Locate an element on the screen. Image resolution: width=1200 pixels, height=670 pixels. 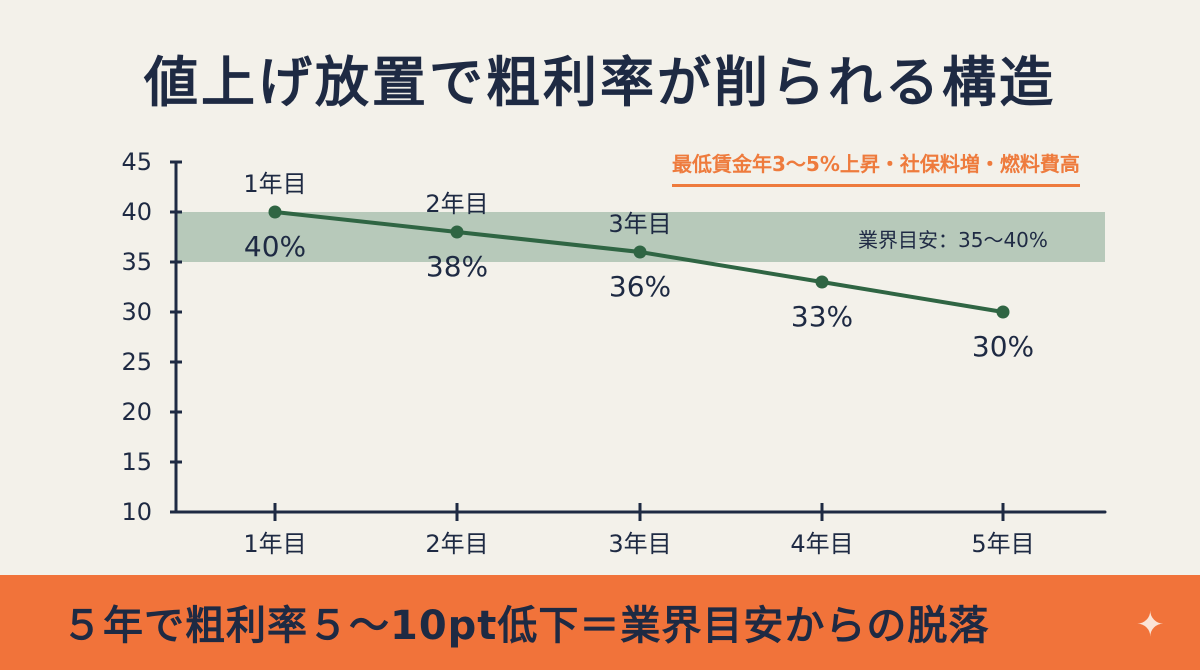
sparkle-icon: ✦ is located at coordinates (1150, 625).